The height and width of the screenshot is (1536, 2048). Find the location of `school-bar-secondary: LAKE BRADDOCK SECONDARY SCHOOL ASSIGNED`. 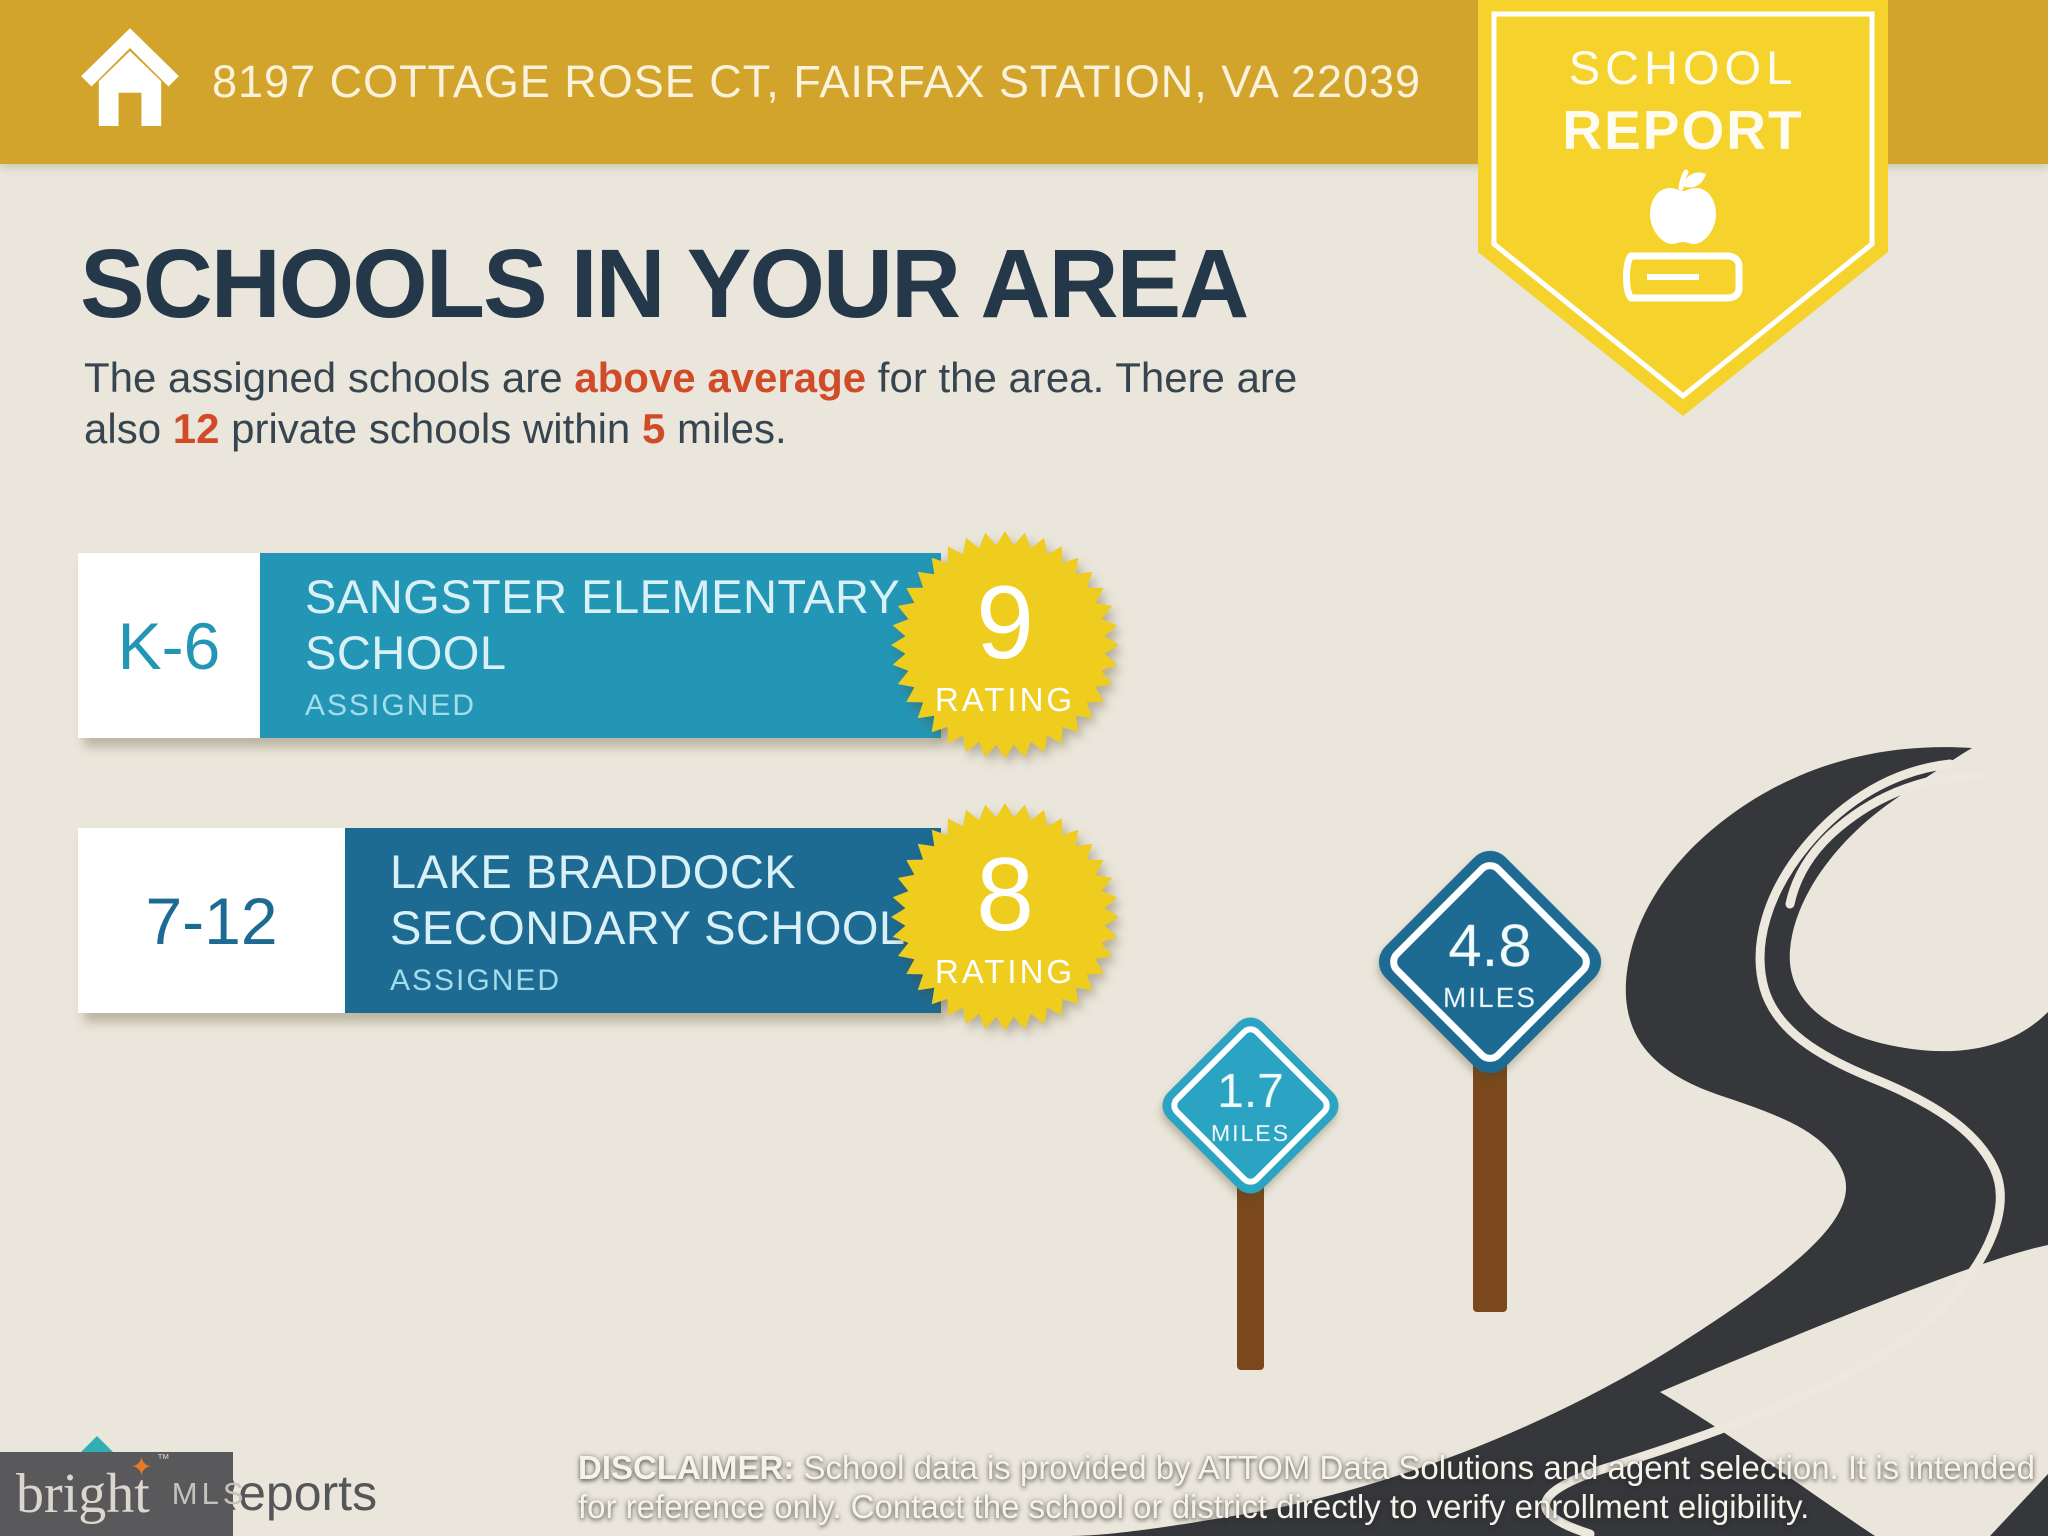

school-bar-secondary: LAKE BRADDOCK SECONDARY SCHOOL ASSIGNED is located at coordinates (643, 920).